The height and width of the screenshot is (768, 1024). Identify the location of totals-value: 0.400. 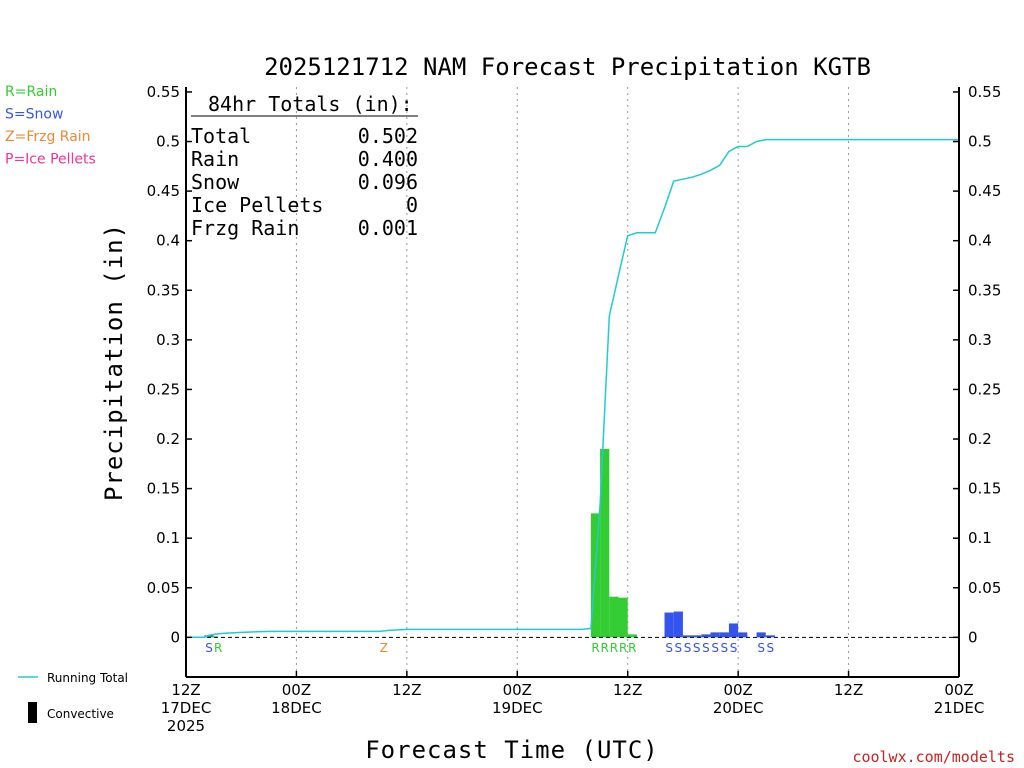
(388, 159).